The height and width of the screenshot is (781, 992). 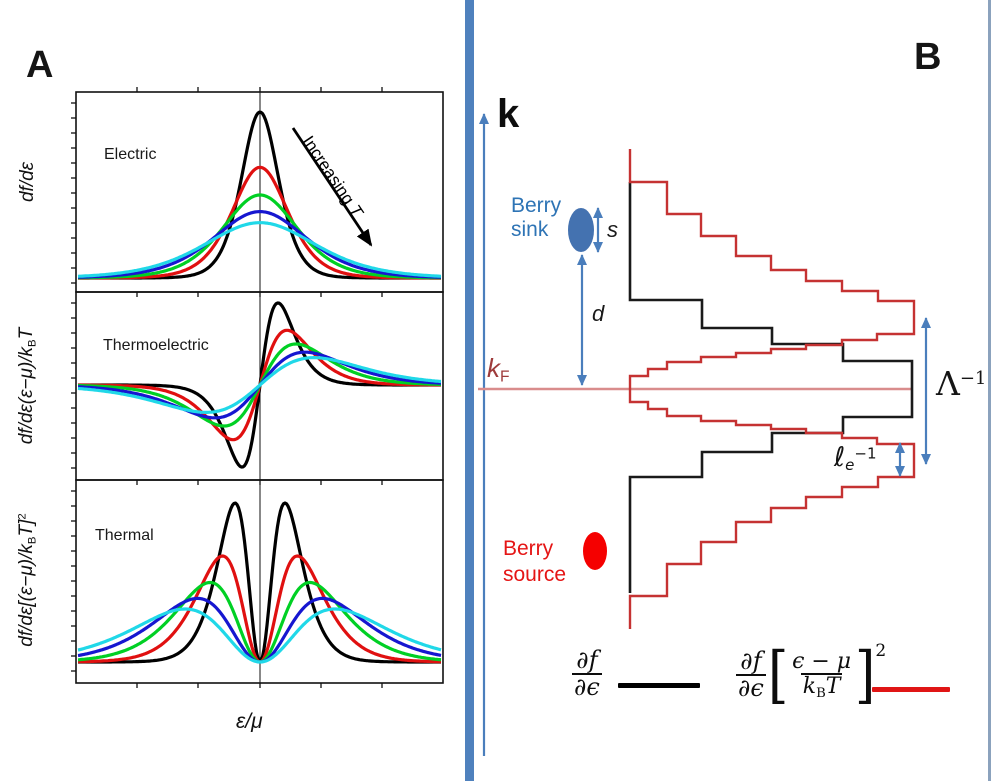 What do you see at coordinates (928, 57) in the screenshot?
I see `panel-b-label: B` at bounding box center [928, 57].